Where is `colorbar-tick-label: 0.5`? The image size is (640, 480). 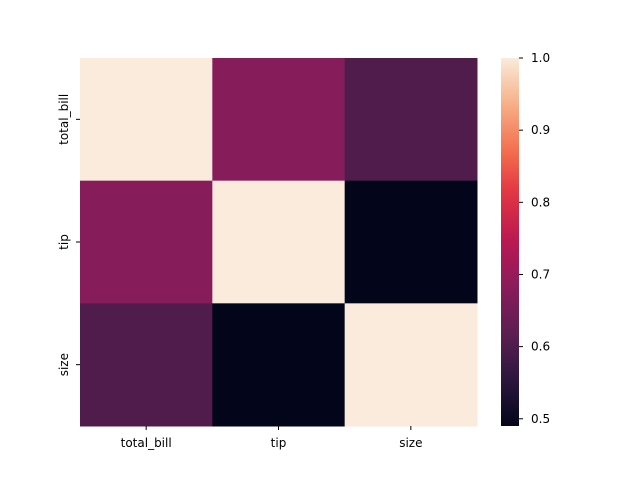
colorbar-tick-label: 0.5 is located at coordinates (540, 419).